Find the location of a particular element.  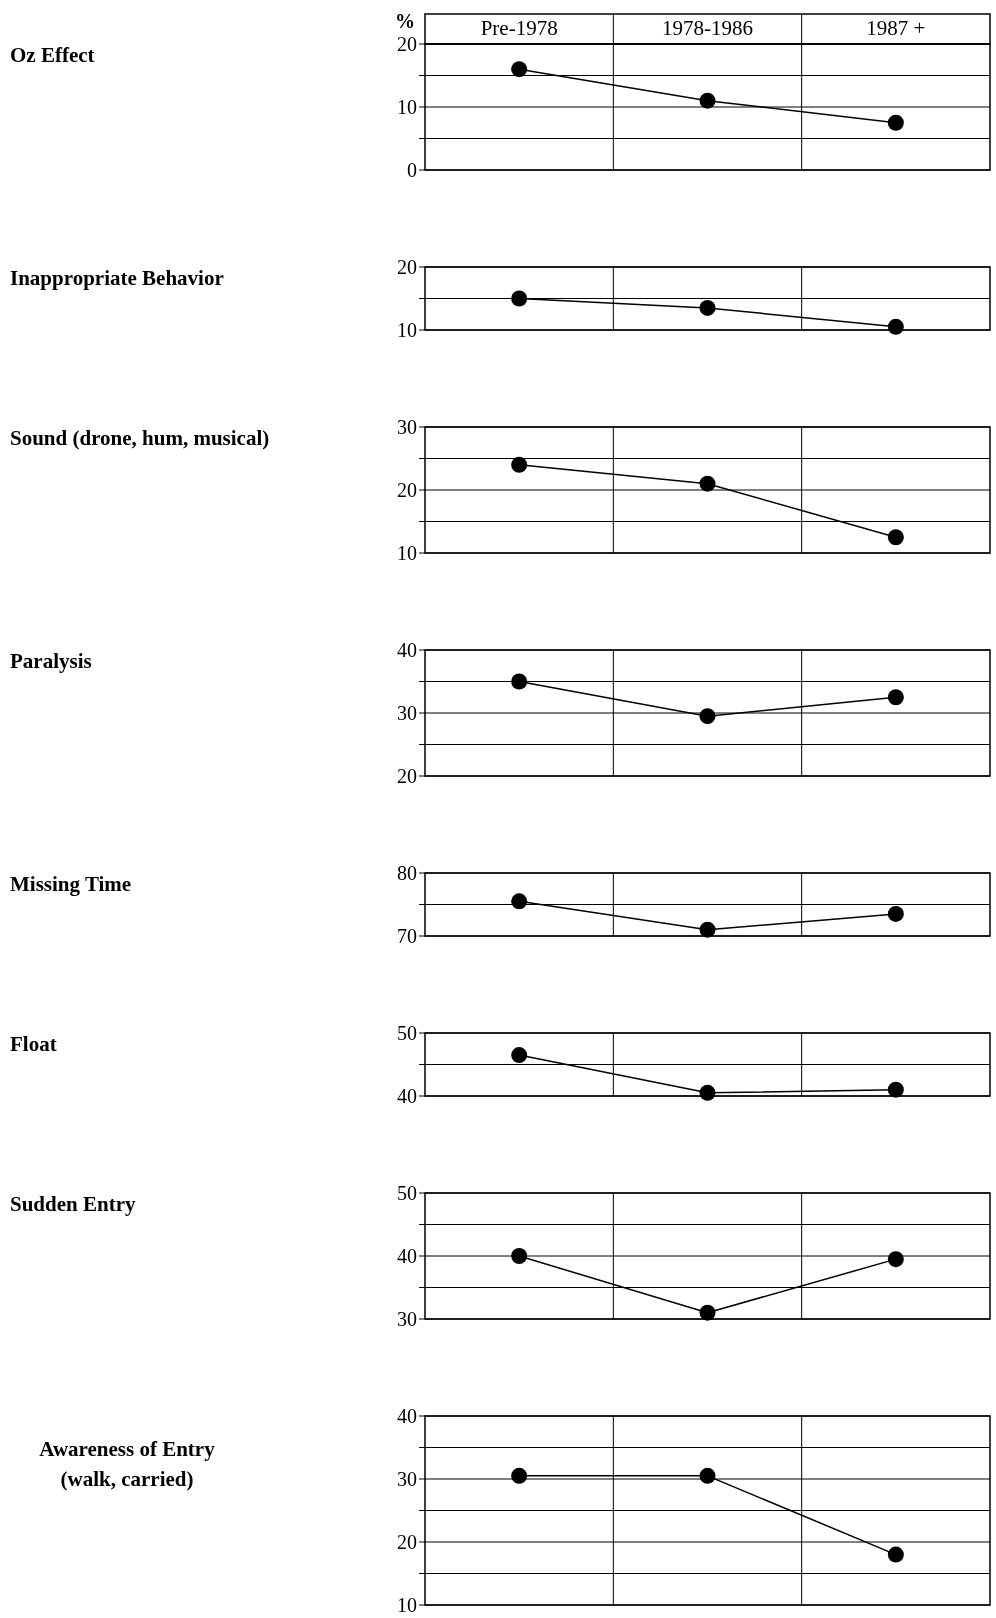

y-axis-title: Inappropriate Behavior is located at coordinates (117, 278).